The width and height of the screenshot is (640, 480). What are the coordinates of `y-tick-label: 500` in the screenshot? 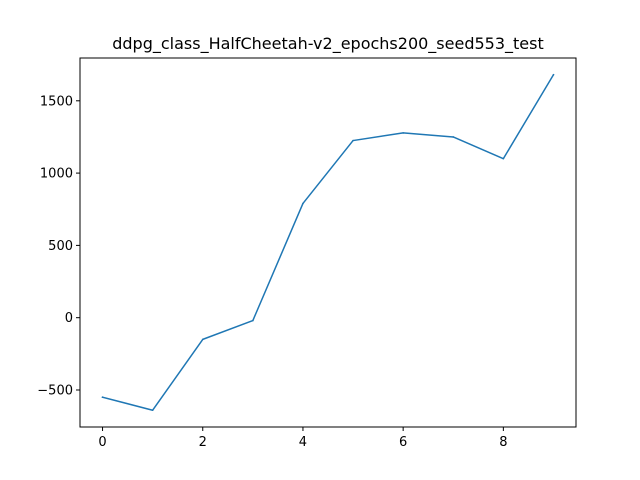 It's located at (60, 246).